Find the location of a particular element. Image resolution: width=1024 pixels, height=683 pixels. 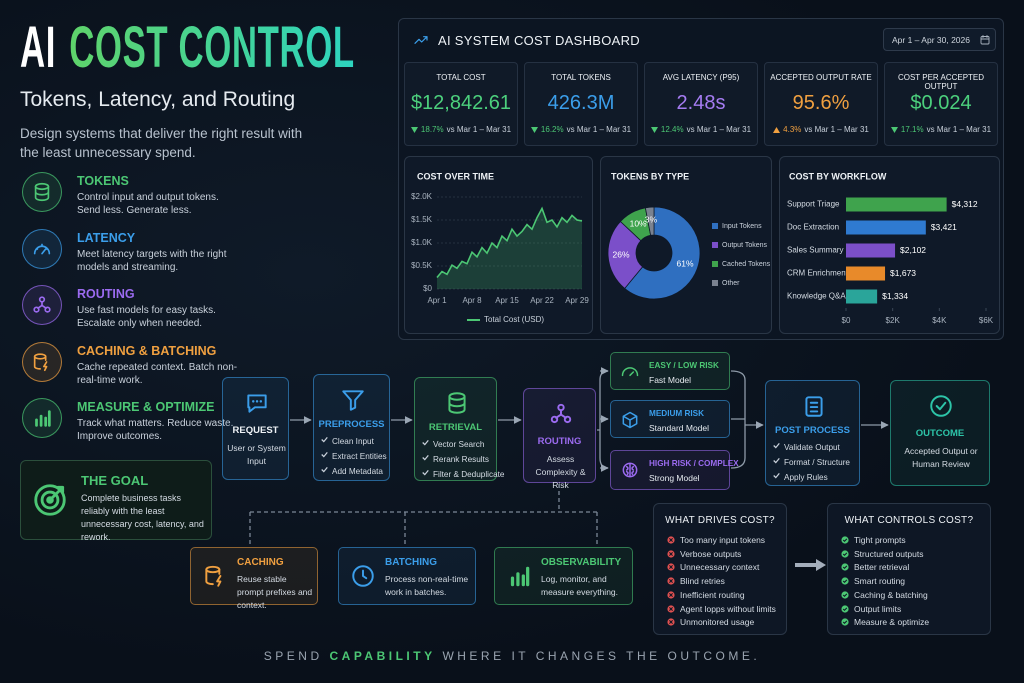

step-item: Vector Search is located at coordinates (459, 444).